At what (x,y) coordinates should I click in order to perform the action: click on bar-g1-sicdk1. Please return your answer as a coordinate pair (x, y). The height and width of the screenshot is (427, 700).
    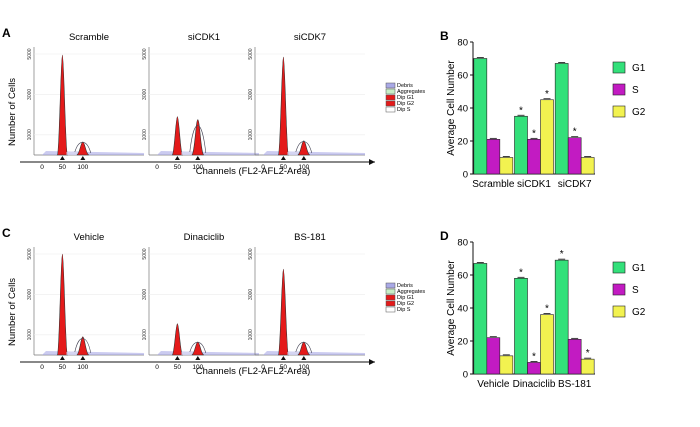
    Looking at the image, I should click on (521, 145).